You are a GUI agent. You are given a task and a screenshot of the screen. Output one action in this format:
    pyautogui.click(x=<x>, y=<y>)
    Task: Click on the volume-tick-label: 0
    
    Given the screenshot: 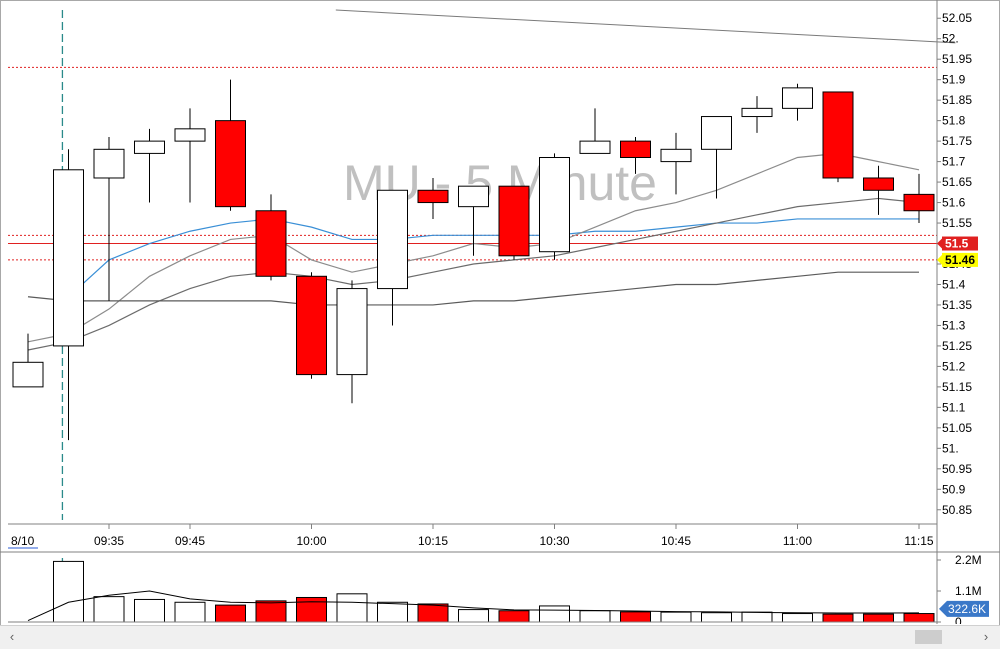 What is the action you would take?
    pyautogui.click(x=958, y=619)
    